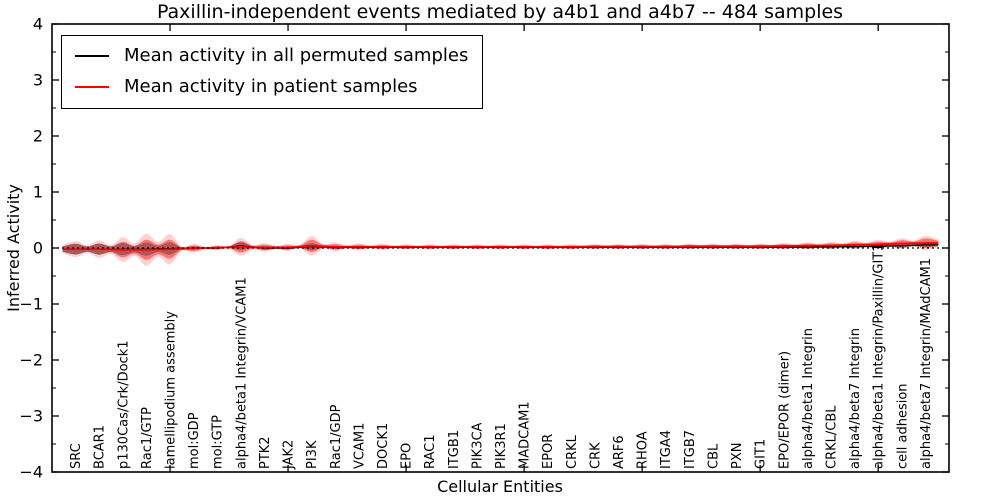  What do you see at coordinates (713, 456) in the screenshot?
I see `entity-tick-label: CBL` at bounding box center [713, 456].